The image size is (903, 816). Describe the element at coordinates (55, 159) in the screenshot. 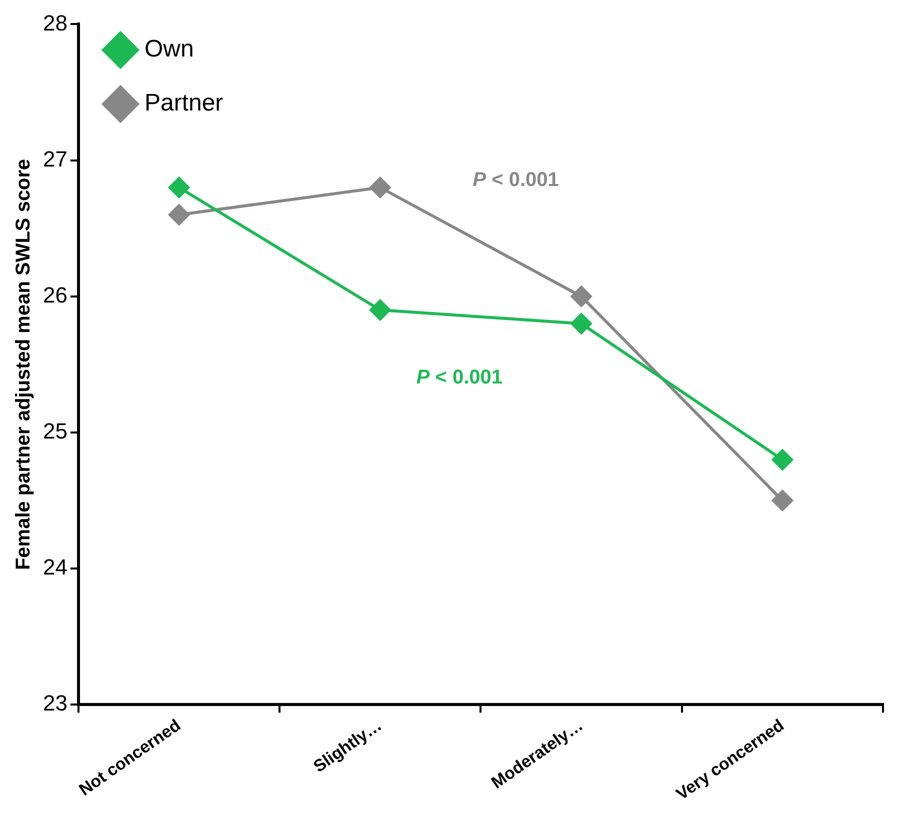

I see `y-tick-label: 27` at that location.